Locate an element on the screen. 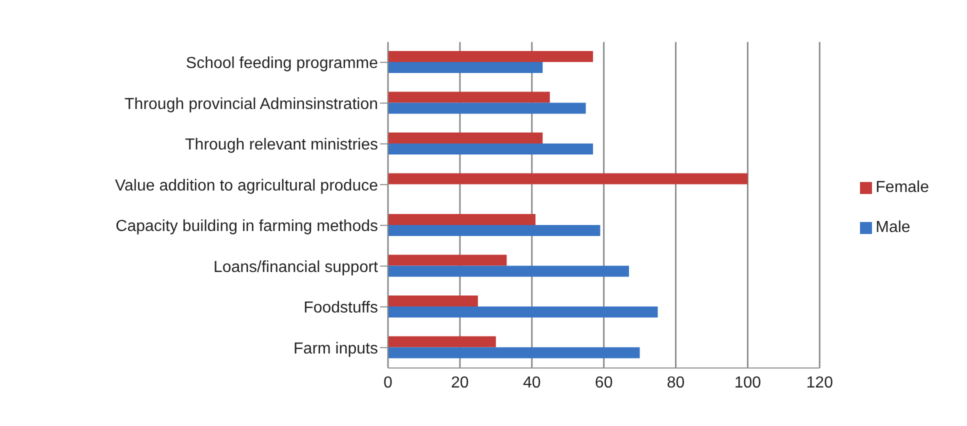 This screenshot has height=426, width=967. x-tick-label: 40 is located at coordinates (531, 383).